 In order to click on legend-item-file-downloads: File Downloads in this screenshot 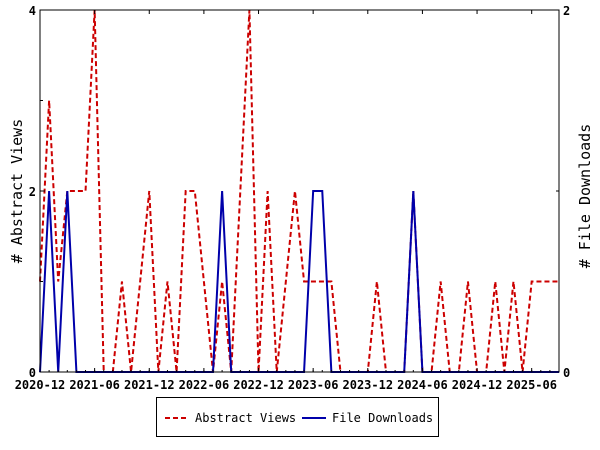, I will do `click(367, 418)`.